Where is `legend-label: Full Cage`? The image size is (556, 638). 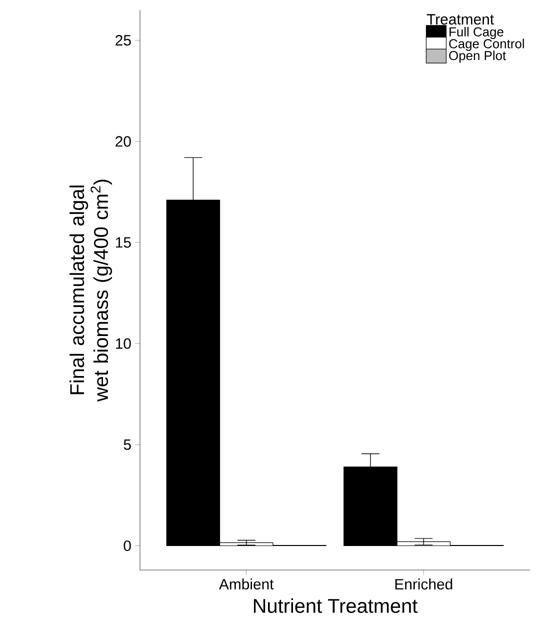
legend-label: Full Cage is located at coordinates (477, 33).